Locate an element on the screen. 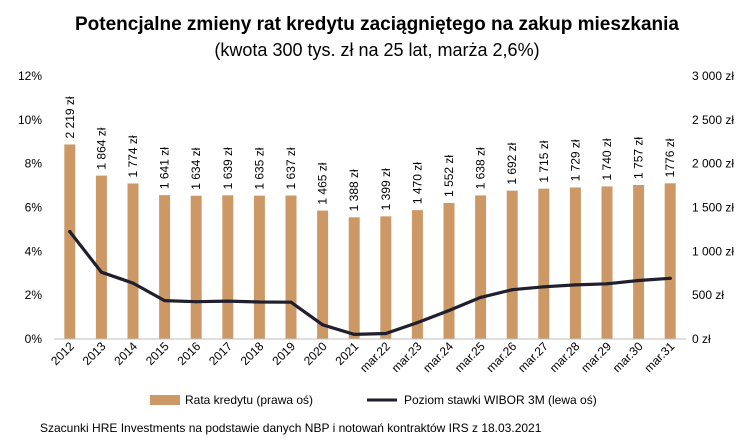 The image size is (754, 448). x-axis-tick-label: mar.25 is located at coordinates (470, 357).